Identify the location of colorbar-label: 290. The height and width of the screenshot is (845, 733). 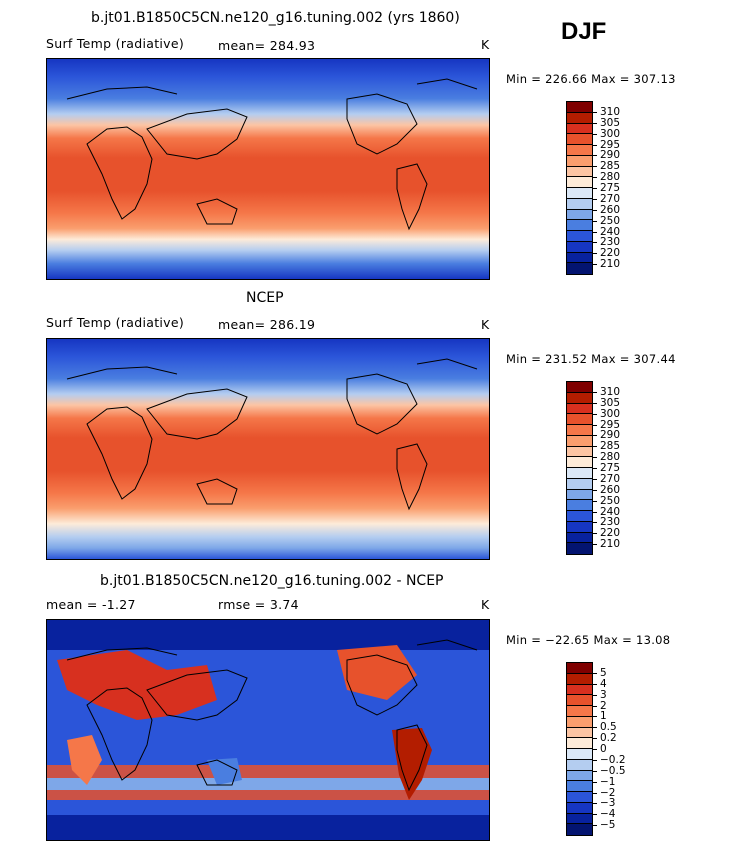
(610, 435).